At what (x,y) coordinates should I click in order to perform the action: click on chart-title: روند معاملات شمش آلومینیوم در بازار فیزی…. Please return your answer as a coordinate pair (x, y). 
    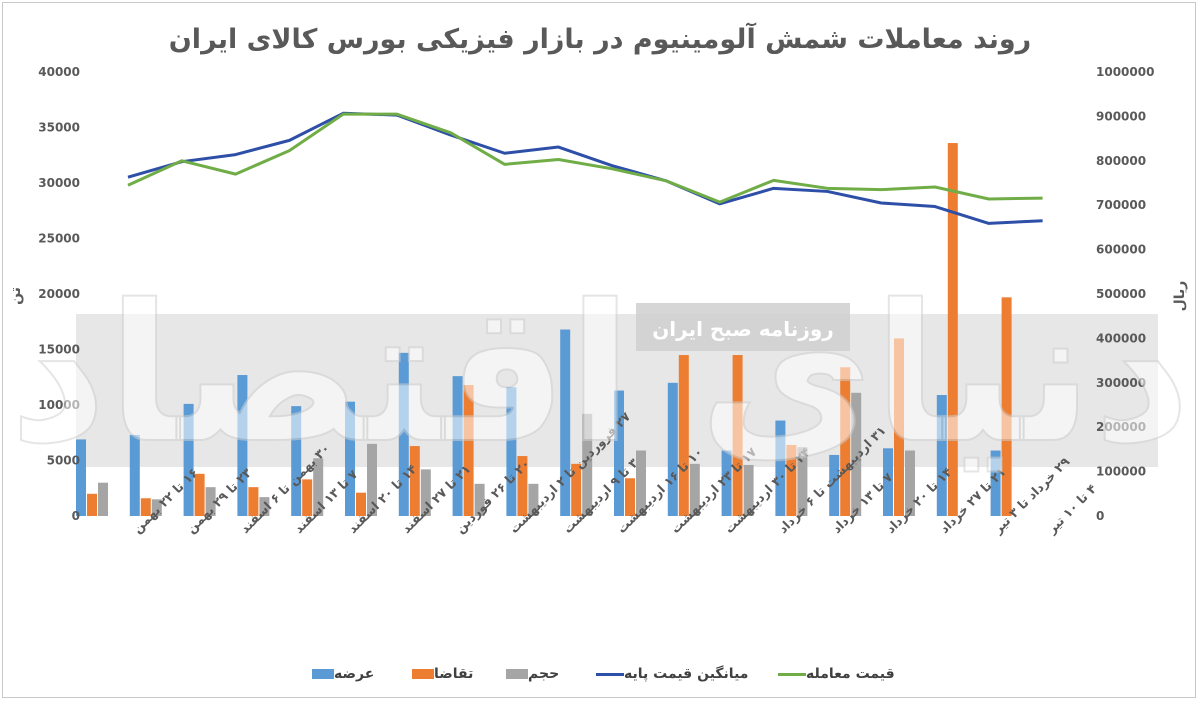
    Looking at the image, I should click on (600, 39).